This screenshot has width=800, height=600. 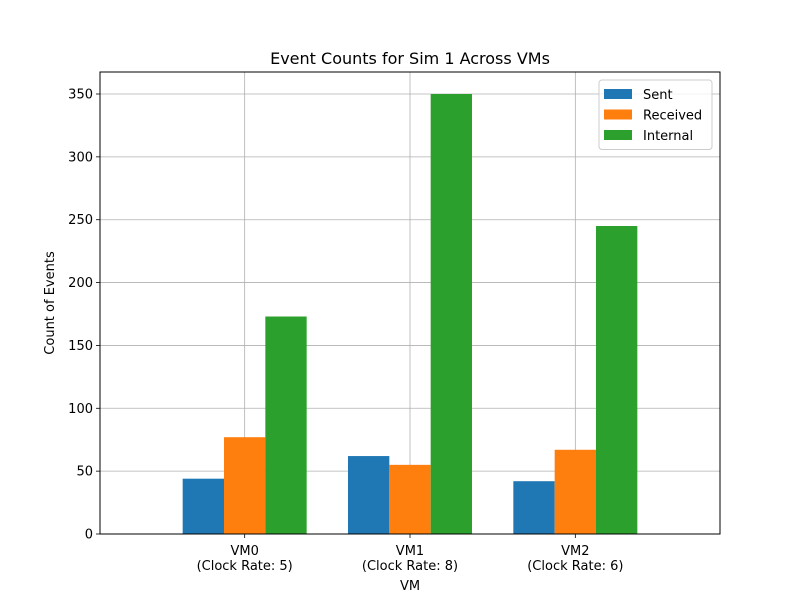 I want to click on legend: Sent Received Internal, so click(x=655, y=114).